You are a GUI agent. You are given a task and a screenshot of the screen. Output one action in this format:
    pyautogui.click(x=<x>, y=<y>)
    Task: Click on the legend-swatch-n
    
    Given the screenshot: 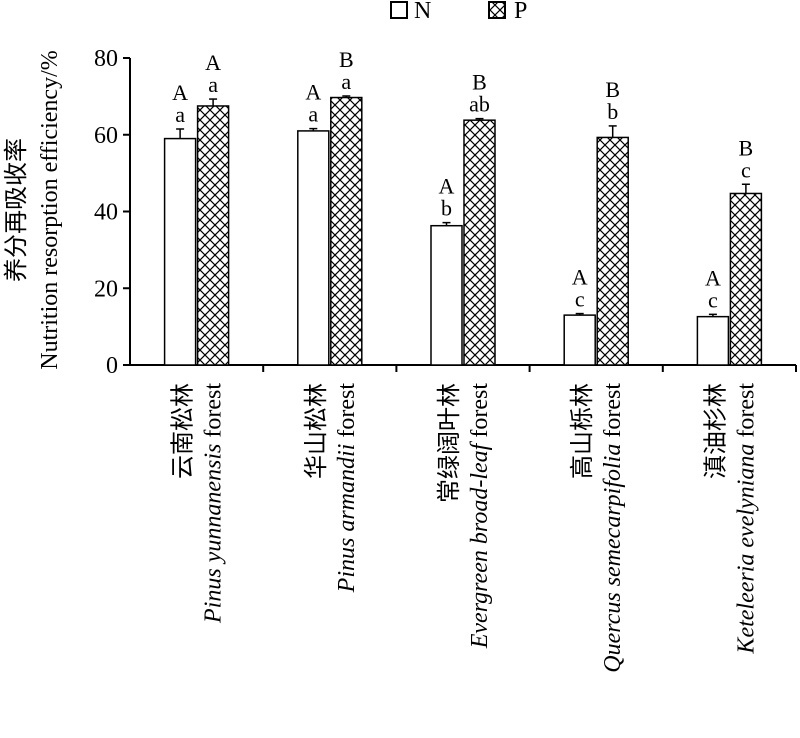 What is the action you would take?
    pyautogui.click(x=399, y=10)
    